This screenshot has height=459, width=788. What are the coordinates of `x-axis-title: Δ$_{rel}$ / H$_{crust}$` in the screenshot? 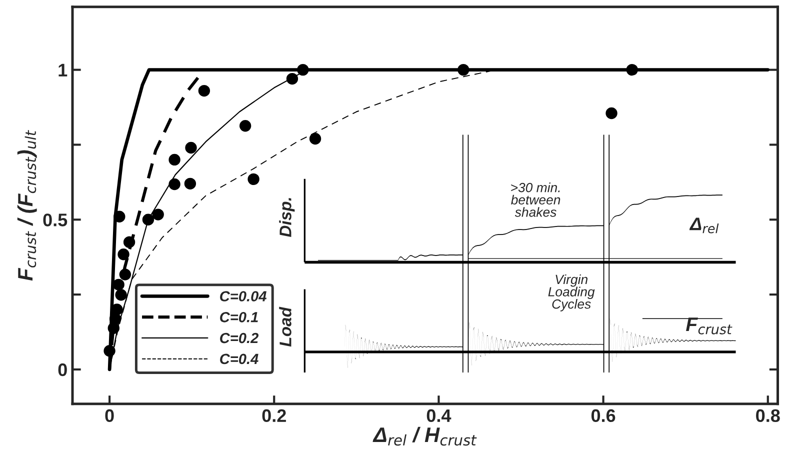 It's located at (424, 436).